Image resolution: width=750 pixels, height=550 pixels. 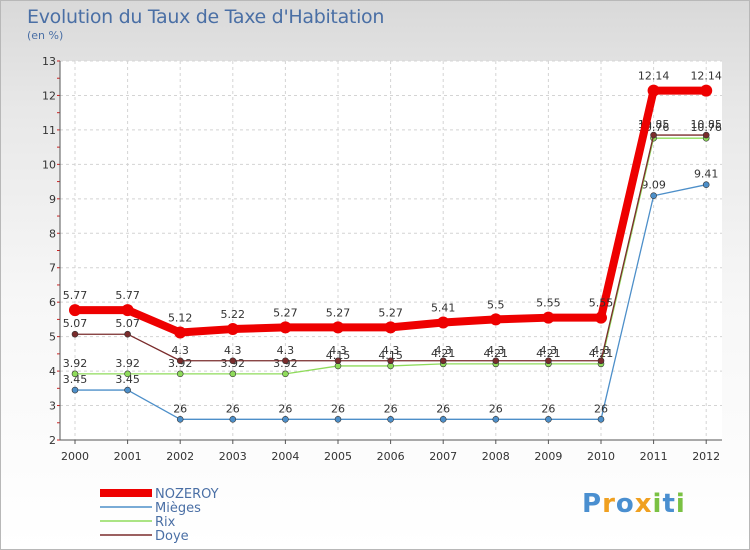 I want to click on chart-subtitle: (en %), so click(x=45, y=35).